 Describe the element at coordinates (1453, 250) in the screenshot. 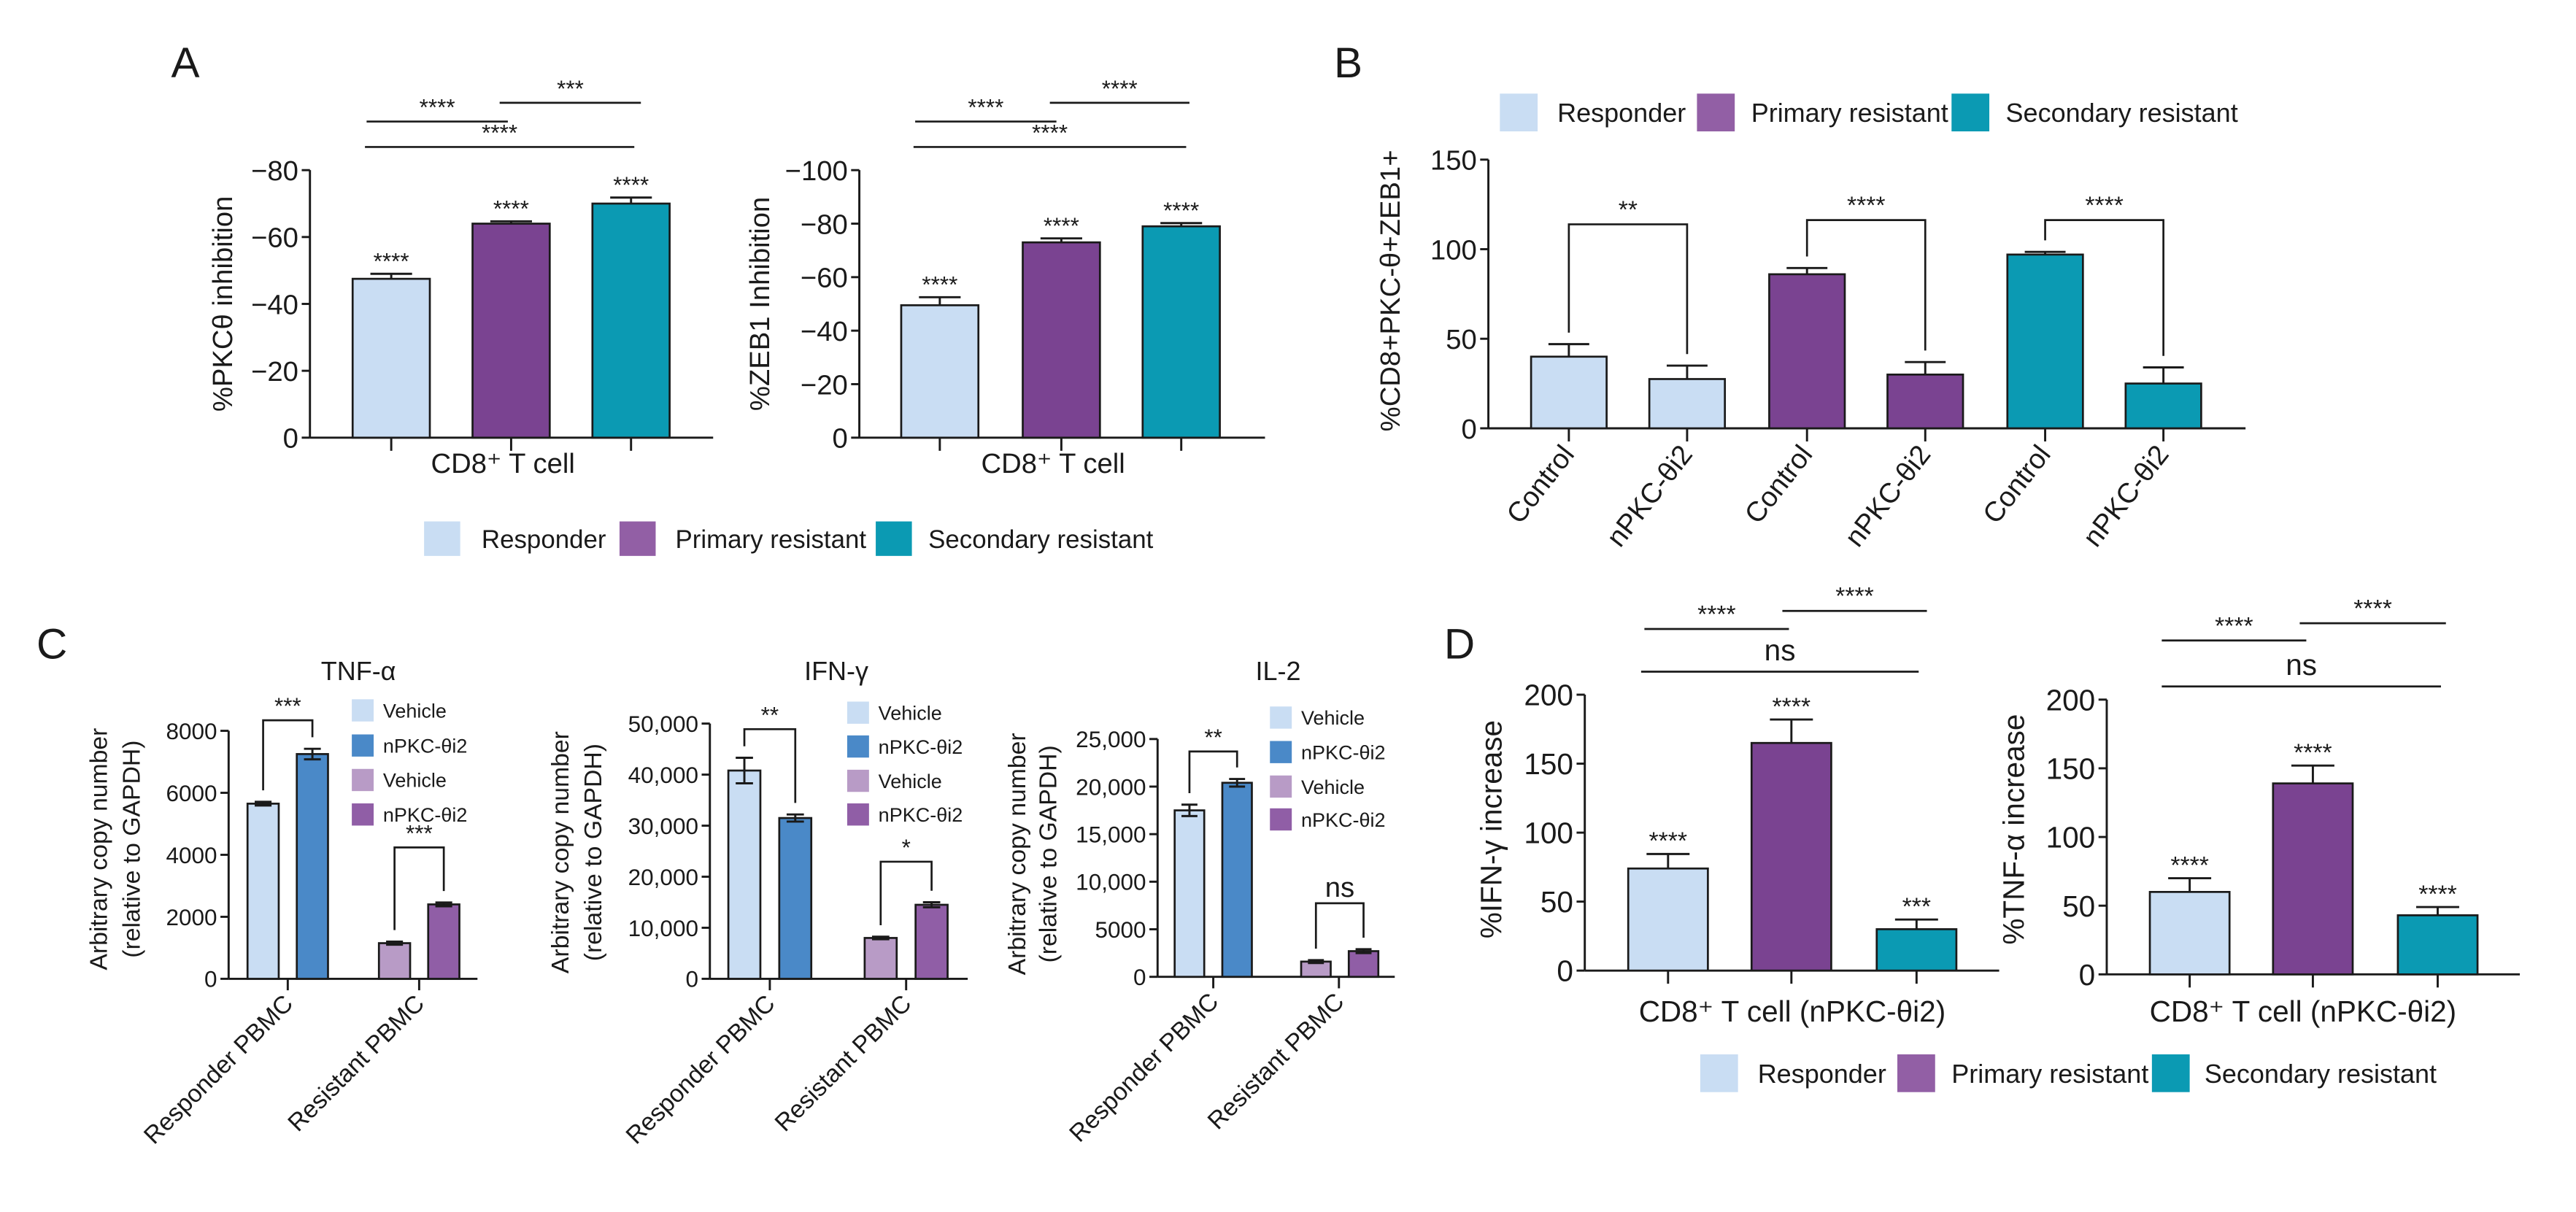

I see `y-tick-label: 100` at that location.